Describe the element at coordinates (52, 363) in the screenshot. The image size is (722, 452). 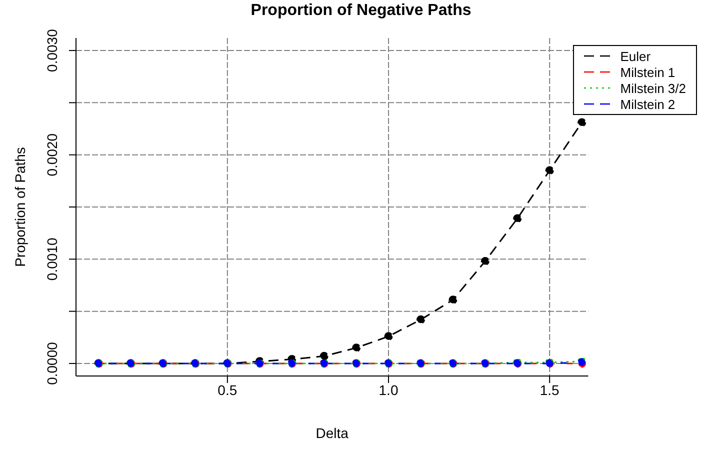
I see `y-tick-label: 0.0000` at that location.